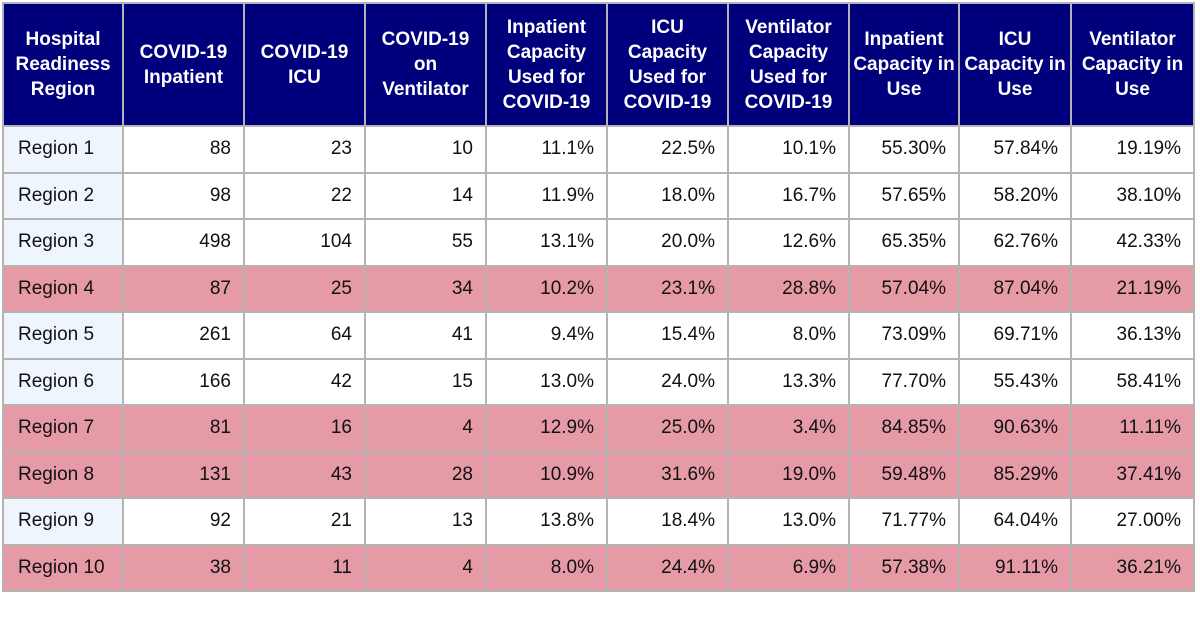 The height and width of the screenshot is (630, 1200). What do you see at coordinates (904, 149) in the screenshot?
I see `value-cell: 55.30%` at bounding box center [904, 149].